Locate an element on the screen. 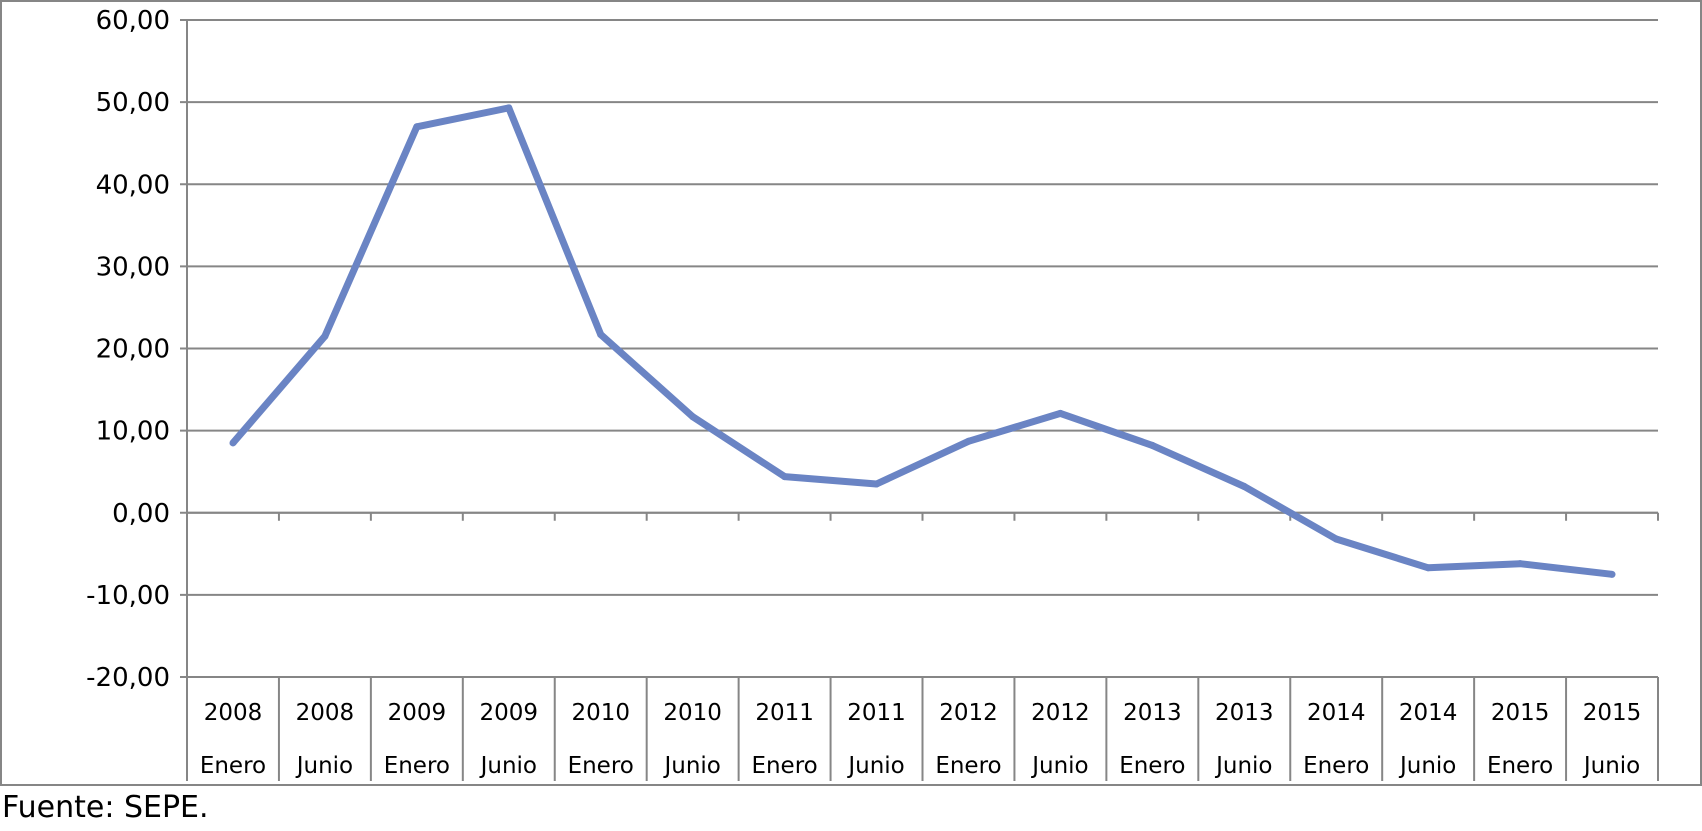  y-tick-label: 60,00 is located at coordinates (133, 21).